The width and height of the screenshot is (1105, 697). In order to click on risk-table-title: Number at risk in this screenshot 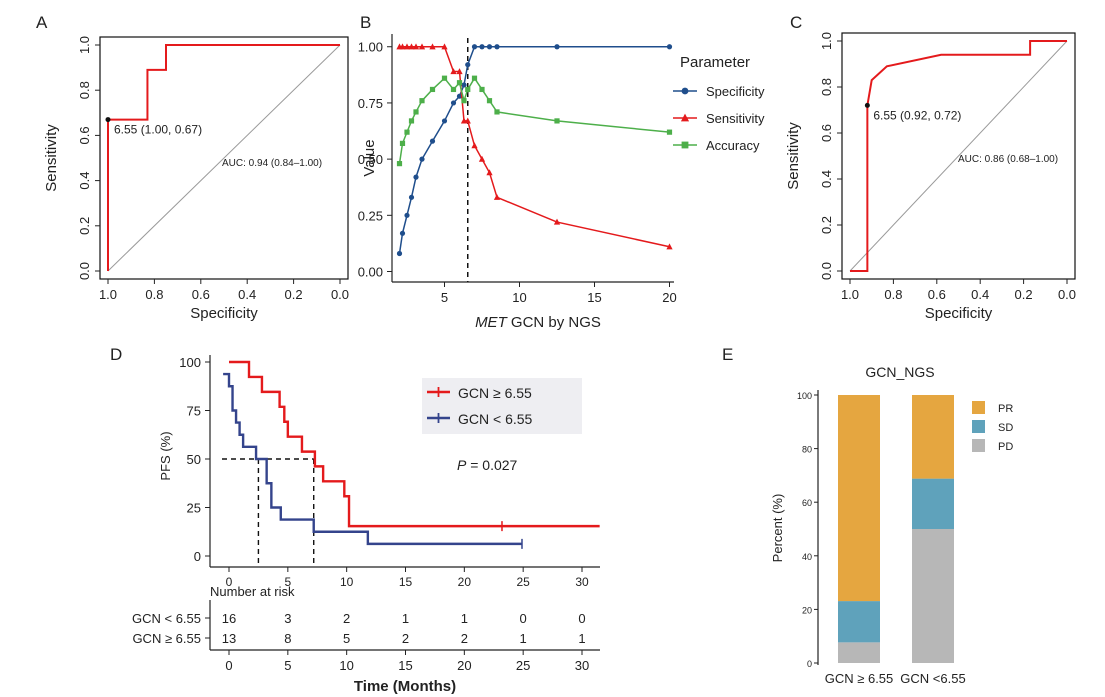, I will do `click(252, 591)`.